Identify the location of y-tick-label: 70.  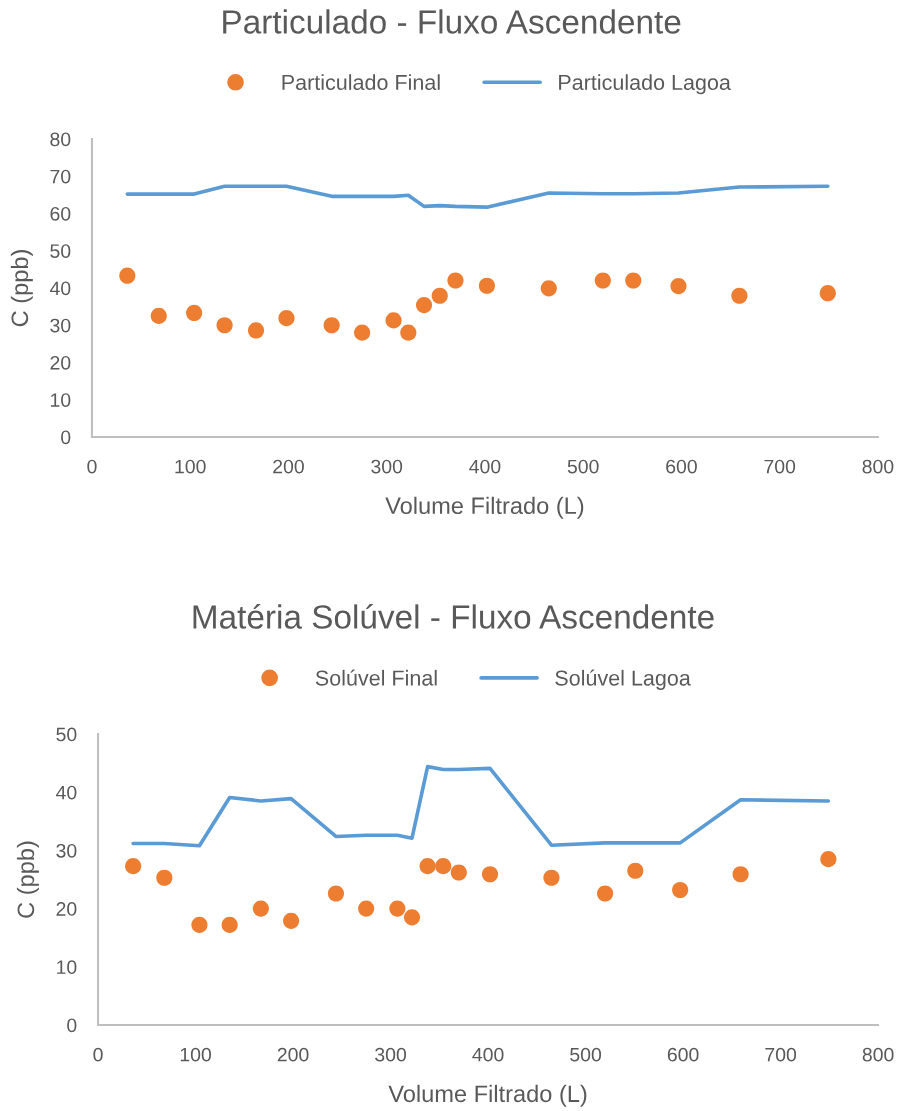
(60, 176).